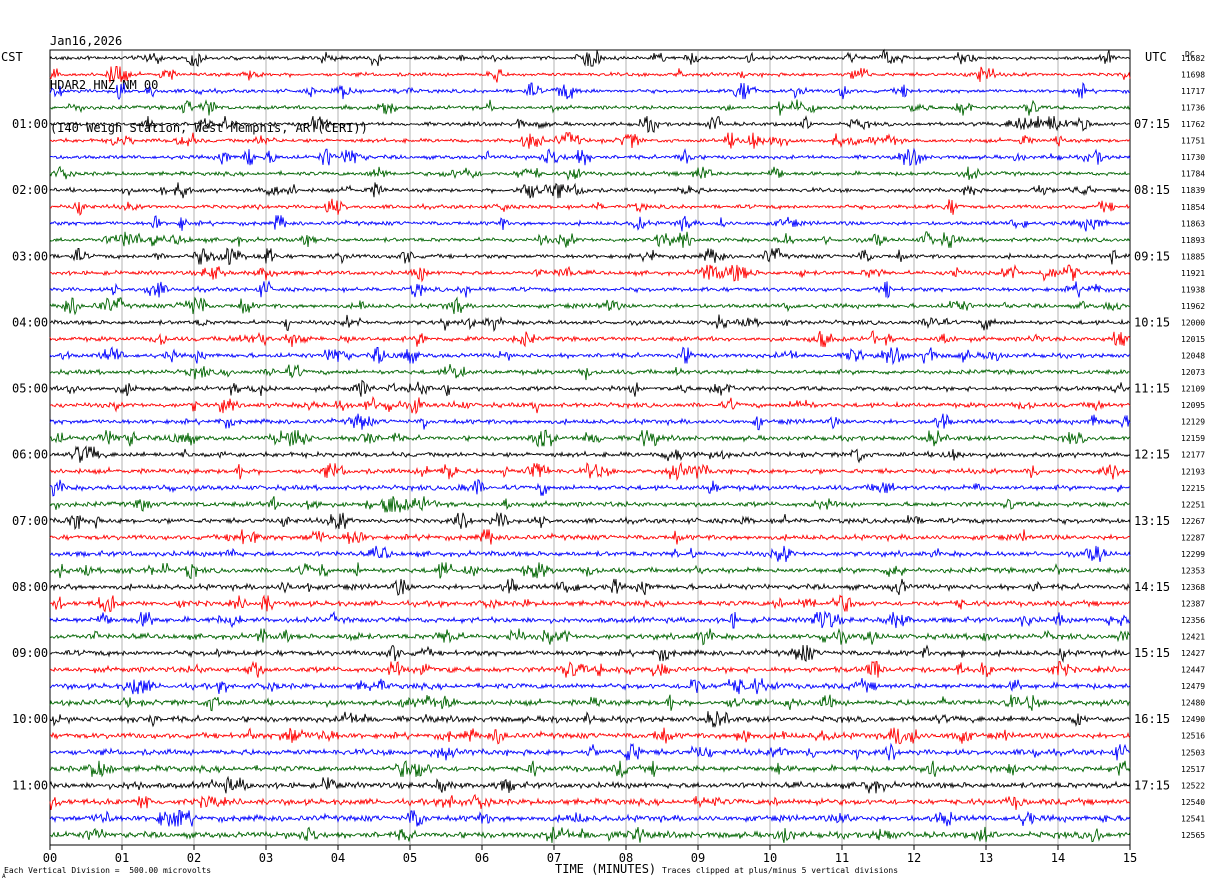 The height and width of the screenshot is (886, 1210). I want to click on cst-hour-label: 09:00, so click(30, 653).